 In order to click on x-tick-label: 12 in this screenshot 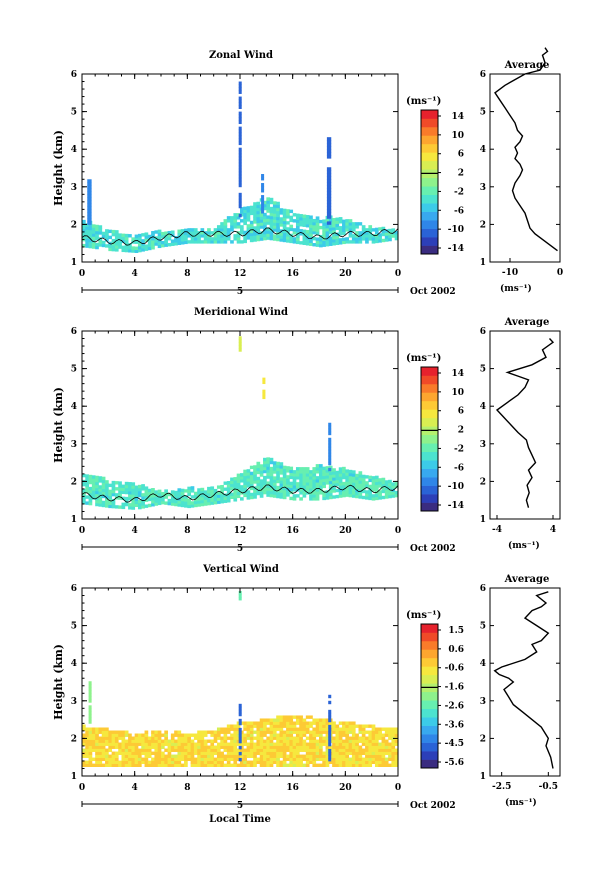, I will do `click(240, 788)`.